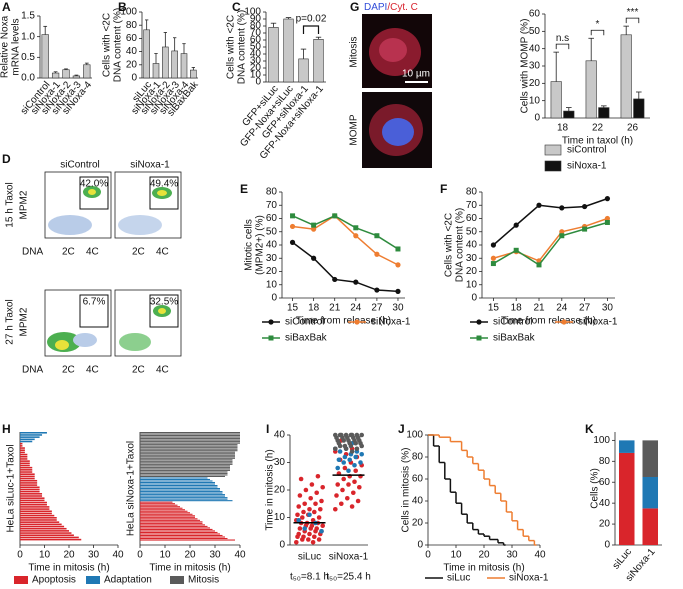 Image resolution: width=683 pixels, height=589 pixels. Describe the element at coordinates (356, 308) in the screenshot. I see `x-tick-label: 24` at that location.